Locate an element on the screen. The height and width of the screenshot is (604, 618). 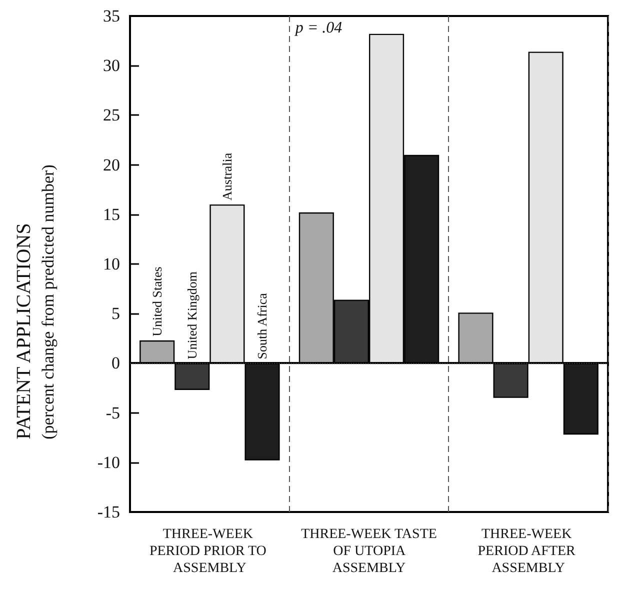
y-tick-label: -5 is located at coordinates (113, 412).